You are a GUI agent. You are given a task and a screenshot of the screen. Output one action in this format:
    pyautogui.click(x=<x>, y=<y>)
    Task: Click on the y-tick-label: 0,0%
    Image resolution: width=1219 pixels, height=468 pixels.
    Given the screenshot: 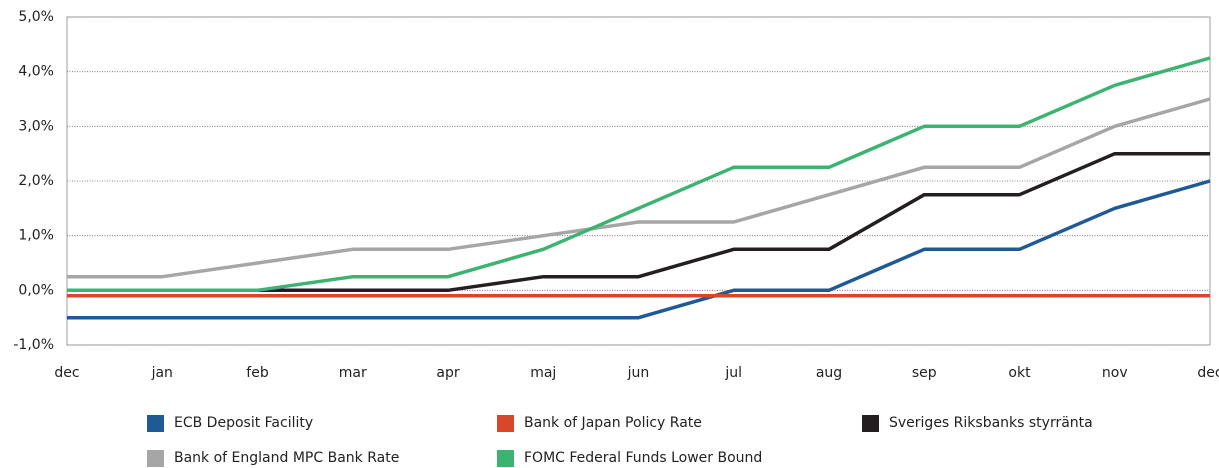 What is the action you would take?
    pyautogui.click(x=36, y=290)
    